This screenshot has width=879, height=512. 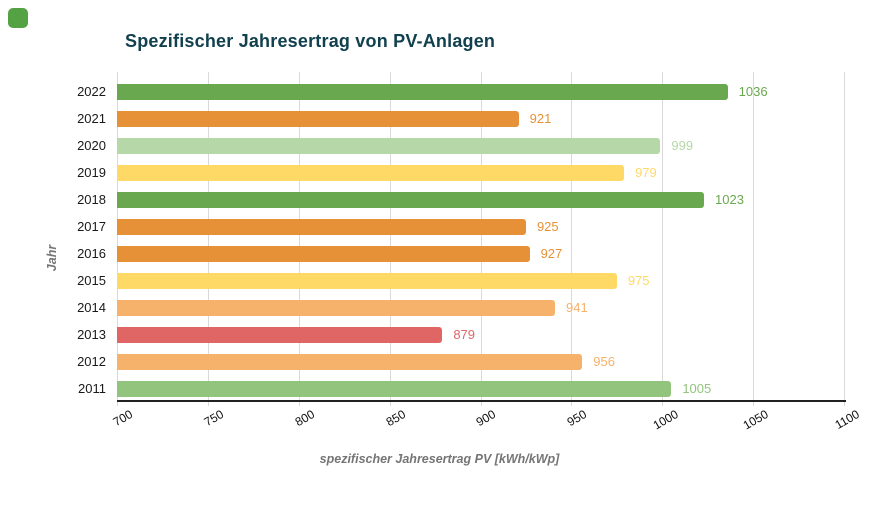 What do you see at coordinates (464, 334) in the screenshot?
I see `value-label-2013: 879` at bounding box center [464, 334].